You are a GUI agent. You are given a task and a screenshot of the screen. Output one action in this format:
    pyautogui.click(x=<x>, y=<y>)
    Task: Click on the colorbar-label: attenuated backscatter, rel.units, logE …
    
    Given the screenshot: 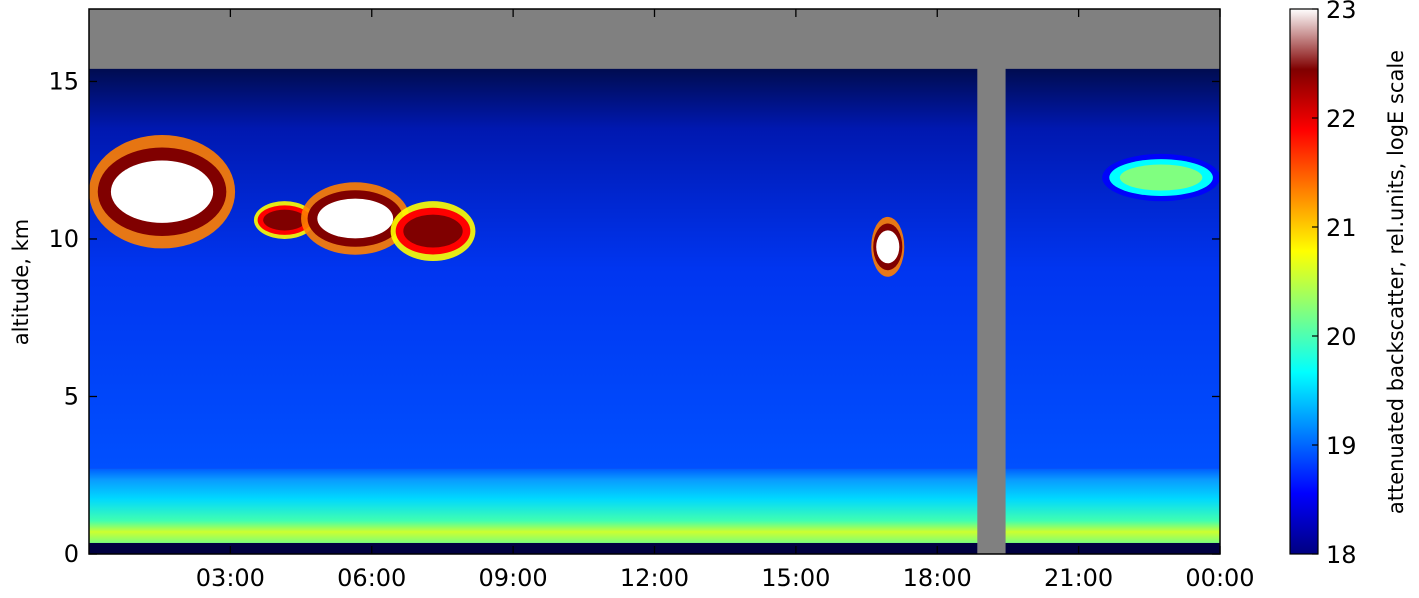 What is the action you would take?
    pyautogui.click(x=1396, y=282)
    